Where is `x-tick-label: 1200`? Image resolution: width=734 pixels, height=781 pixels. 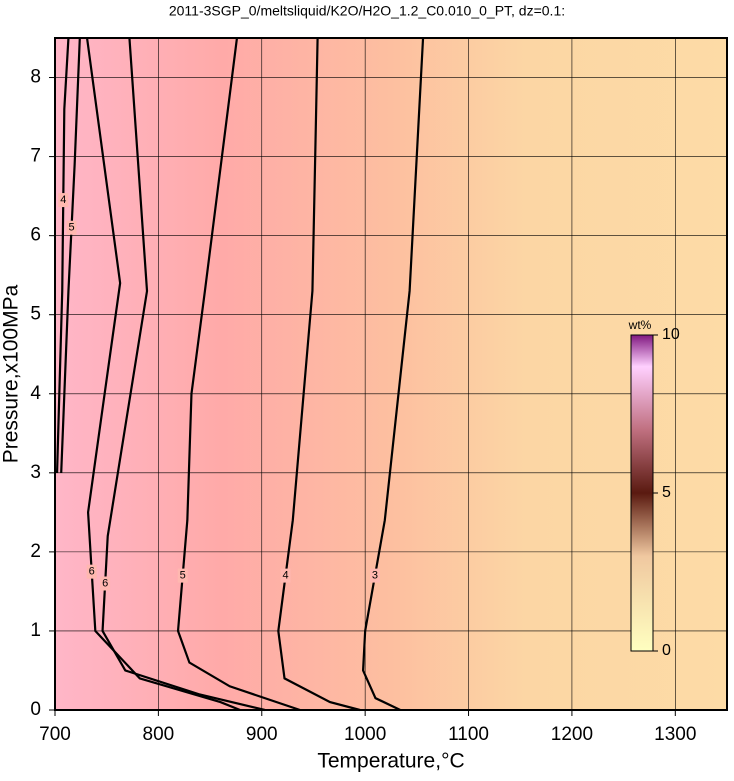
x-tick-label: 1200 is located at coordinates (572, 734).